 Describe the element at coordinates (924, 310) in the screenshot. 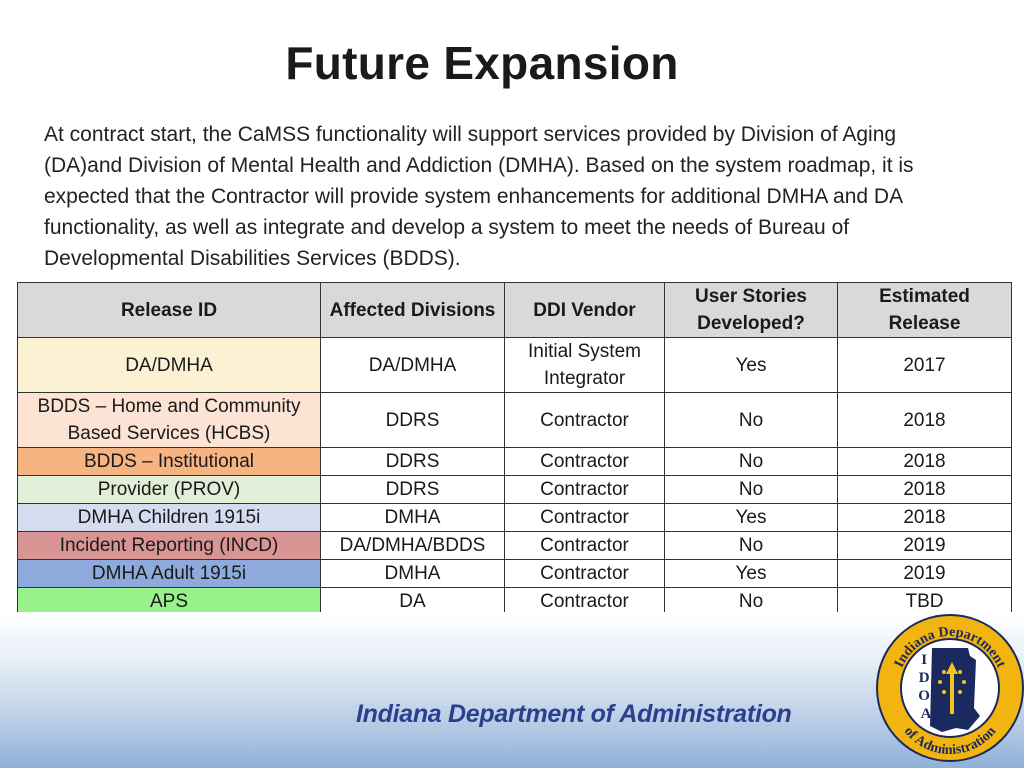

I see `header-estimated-release: Estimated Release` at that location.